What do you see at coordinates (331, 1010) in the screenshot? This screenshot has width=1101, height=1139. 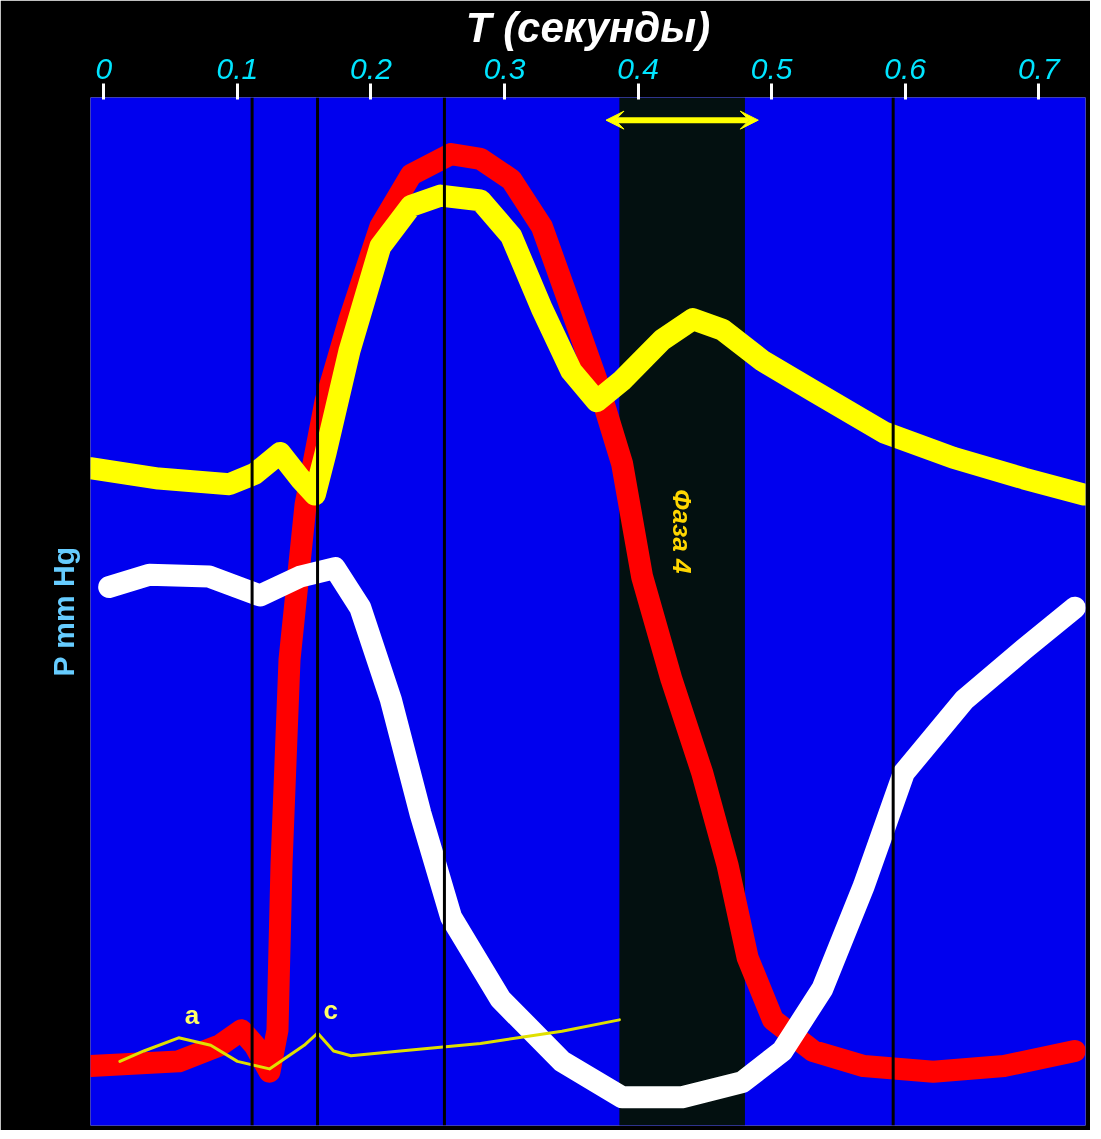 I see `annotation: c` at bounding box center [331, 1010].